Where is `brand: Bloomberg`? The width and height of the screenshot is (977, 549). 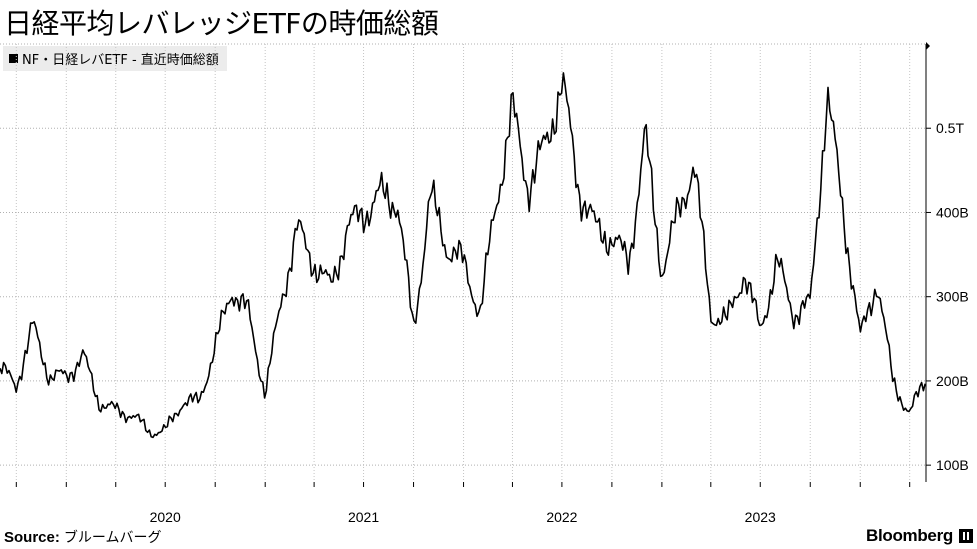 brand: Bloomberg is located at coordinates (919, 536).